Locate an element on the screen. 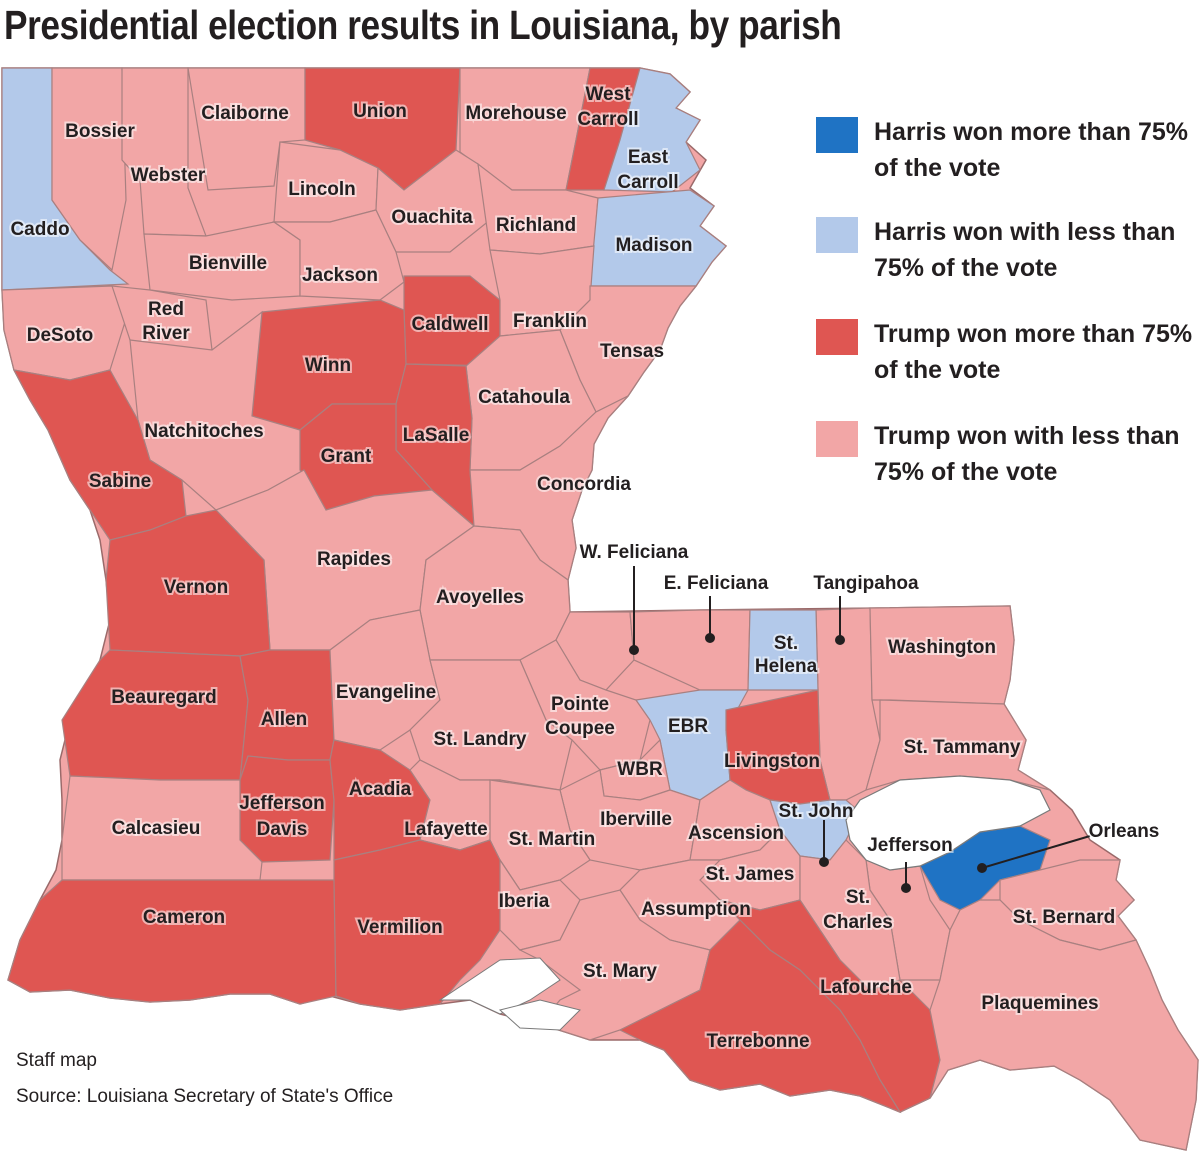 The width and height of the screenshot is (1200, 1160). parish-label-richland: Richland is located at coordinates (536, 225).